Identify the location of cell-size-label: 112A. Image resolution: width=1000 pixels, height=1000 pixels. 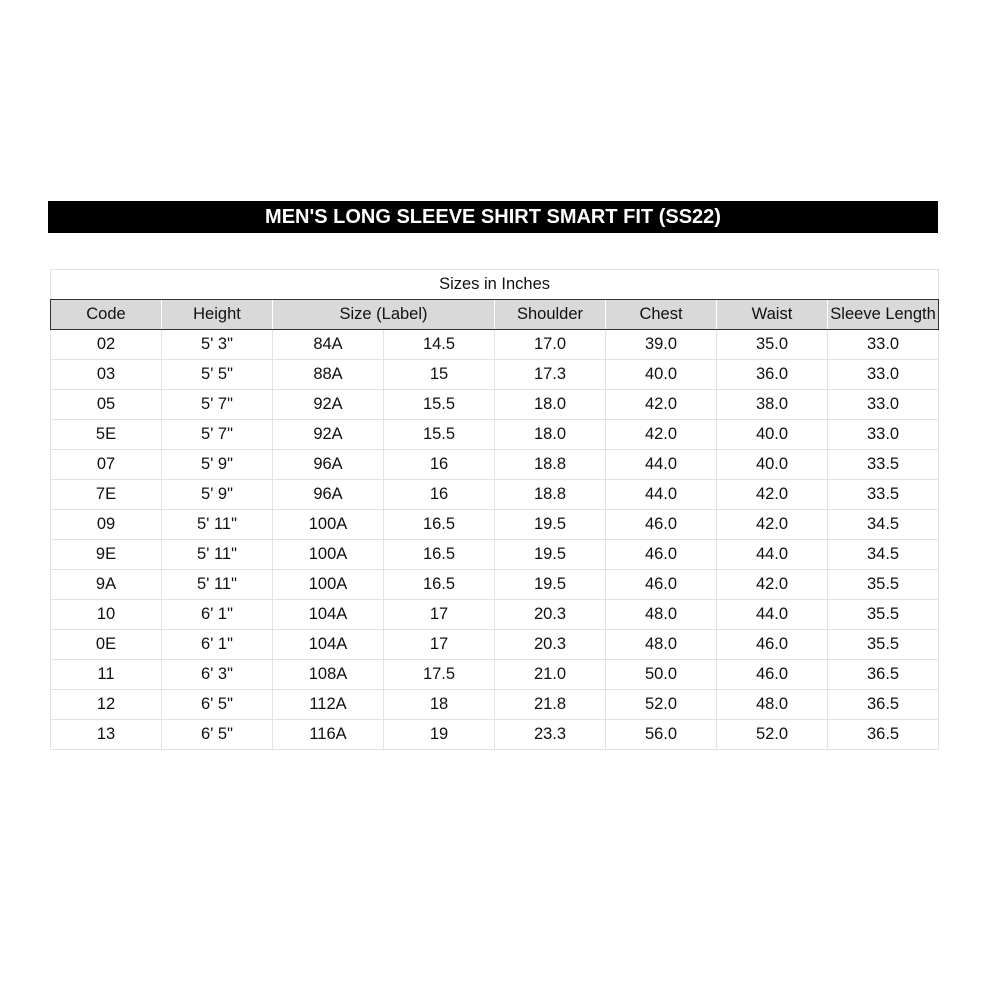
(328, 704).